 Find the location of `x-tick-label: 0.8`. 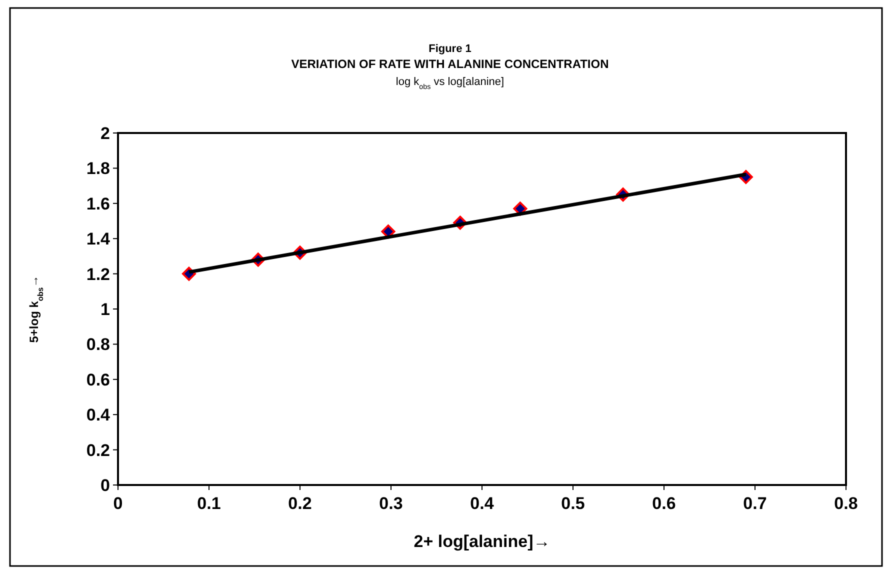

x-tick-label: 0.8 is located at coordinates (846, 503).